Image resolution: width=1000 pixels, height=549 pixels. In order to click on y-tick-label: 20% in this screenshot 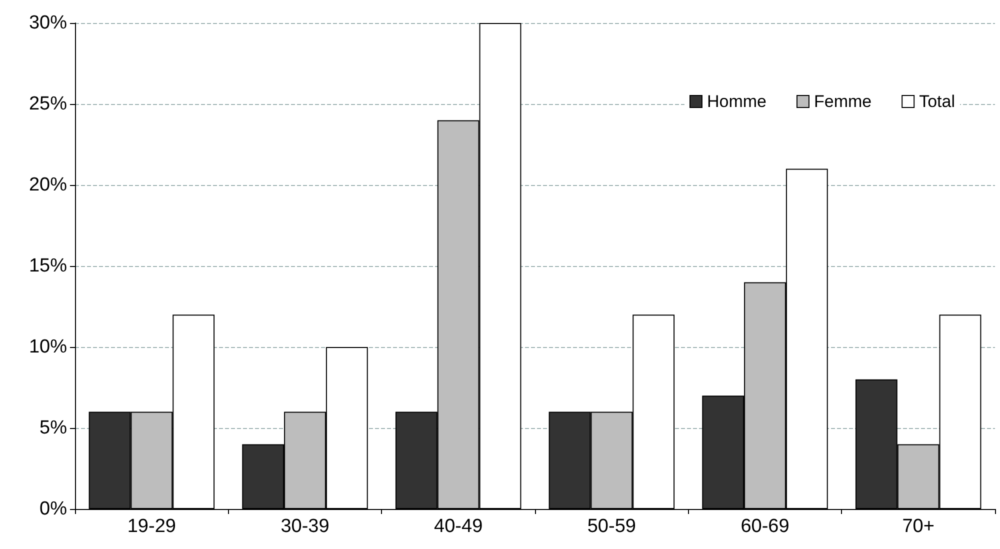, I will do `click(48, 185)`.